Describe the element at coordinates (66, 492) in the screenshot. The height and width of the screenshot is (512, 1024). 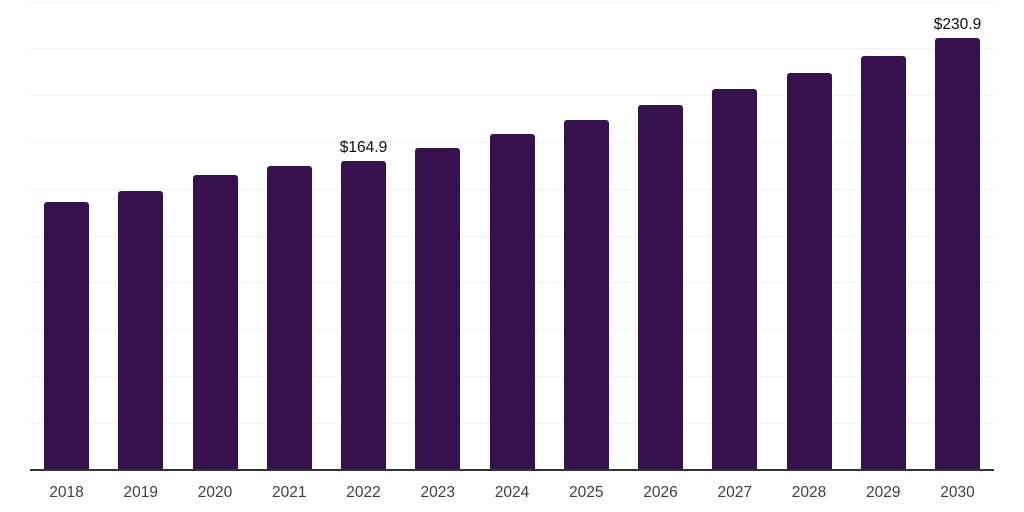
I see `x-tick-label-2018: 2018` at that location.